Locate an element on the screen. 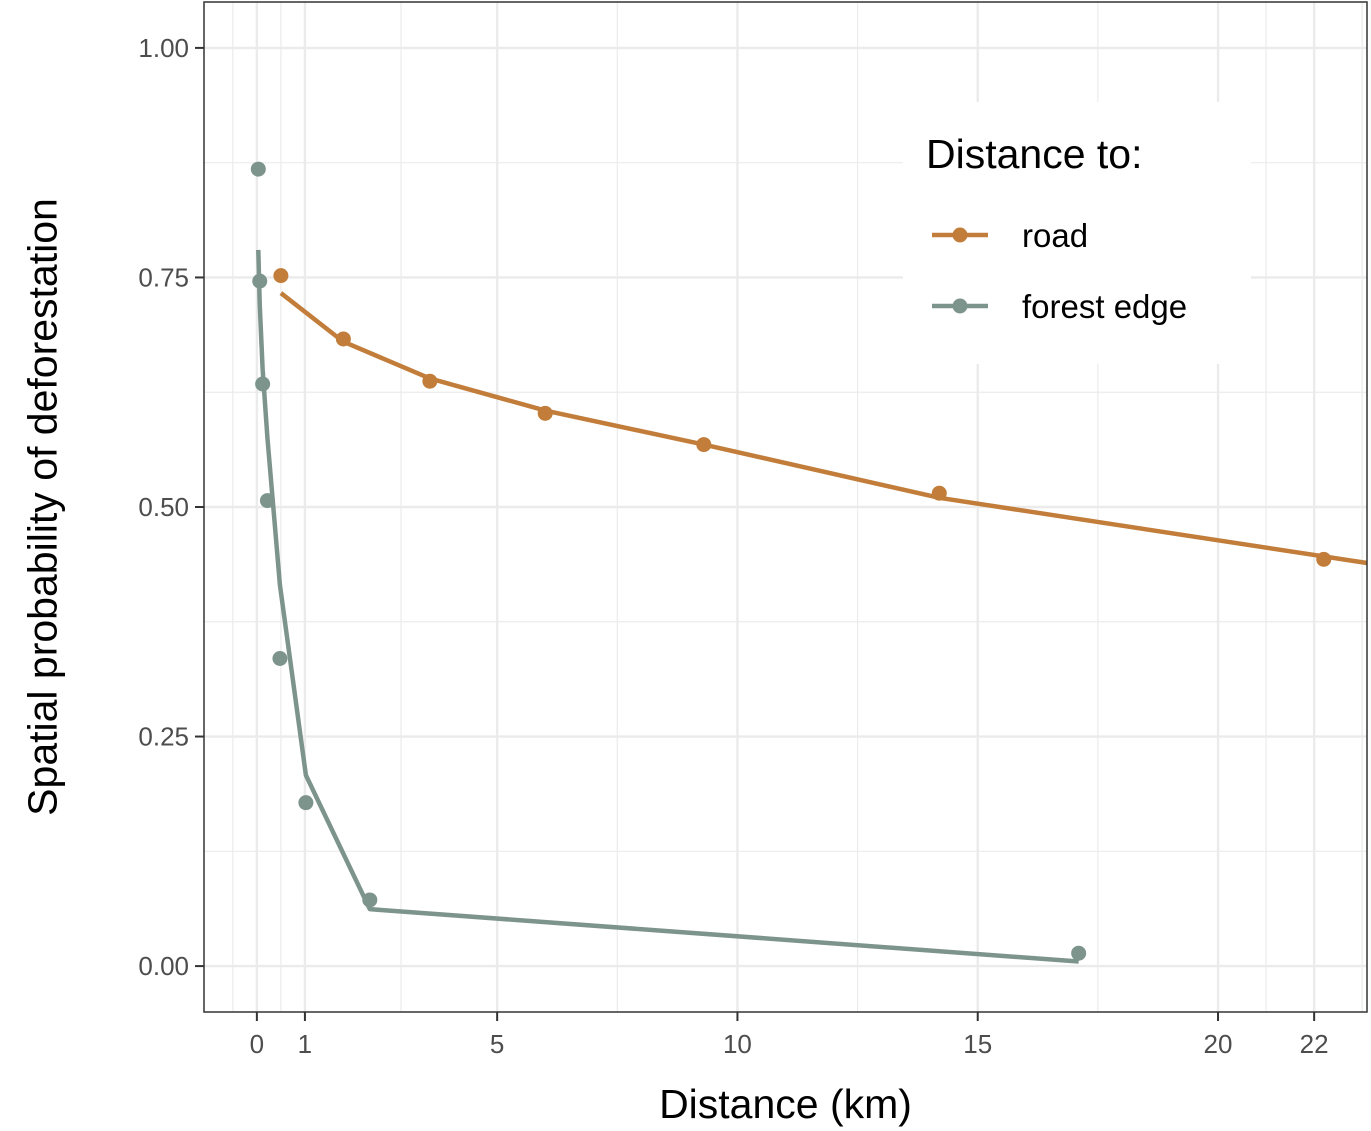 The image size is (1371, 1131). y-axis-tick-labels: 0.00 0.25 0.50 0.75 1.00 is located at coordinates (163, 507).